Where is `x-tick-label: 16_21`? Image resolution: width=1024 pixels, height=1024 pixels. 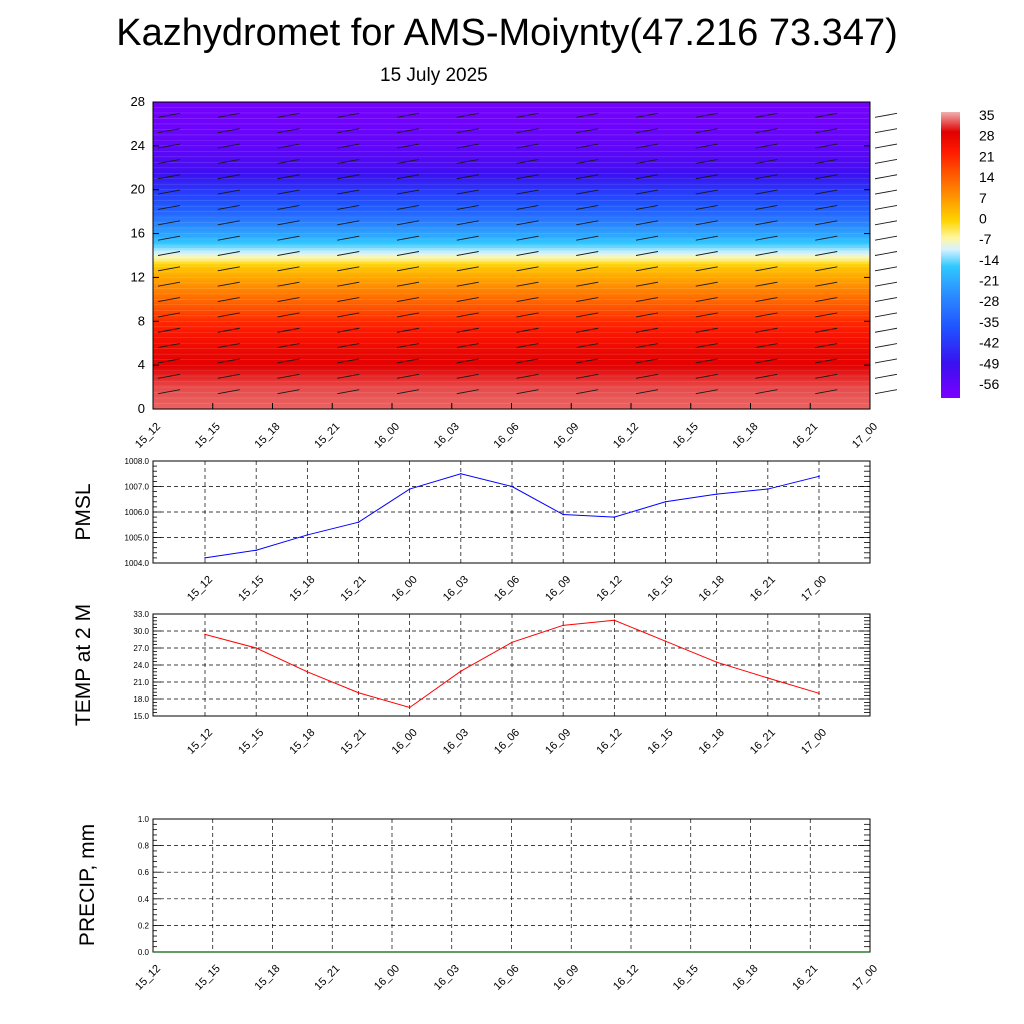 x-tick-label: 16_21 is located at coordinates (805, 978).